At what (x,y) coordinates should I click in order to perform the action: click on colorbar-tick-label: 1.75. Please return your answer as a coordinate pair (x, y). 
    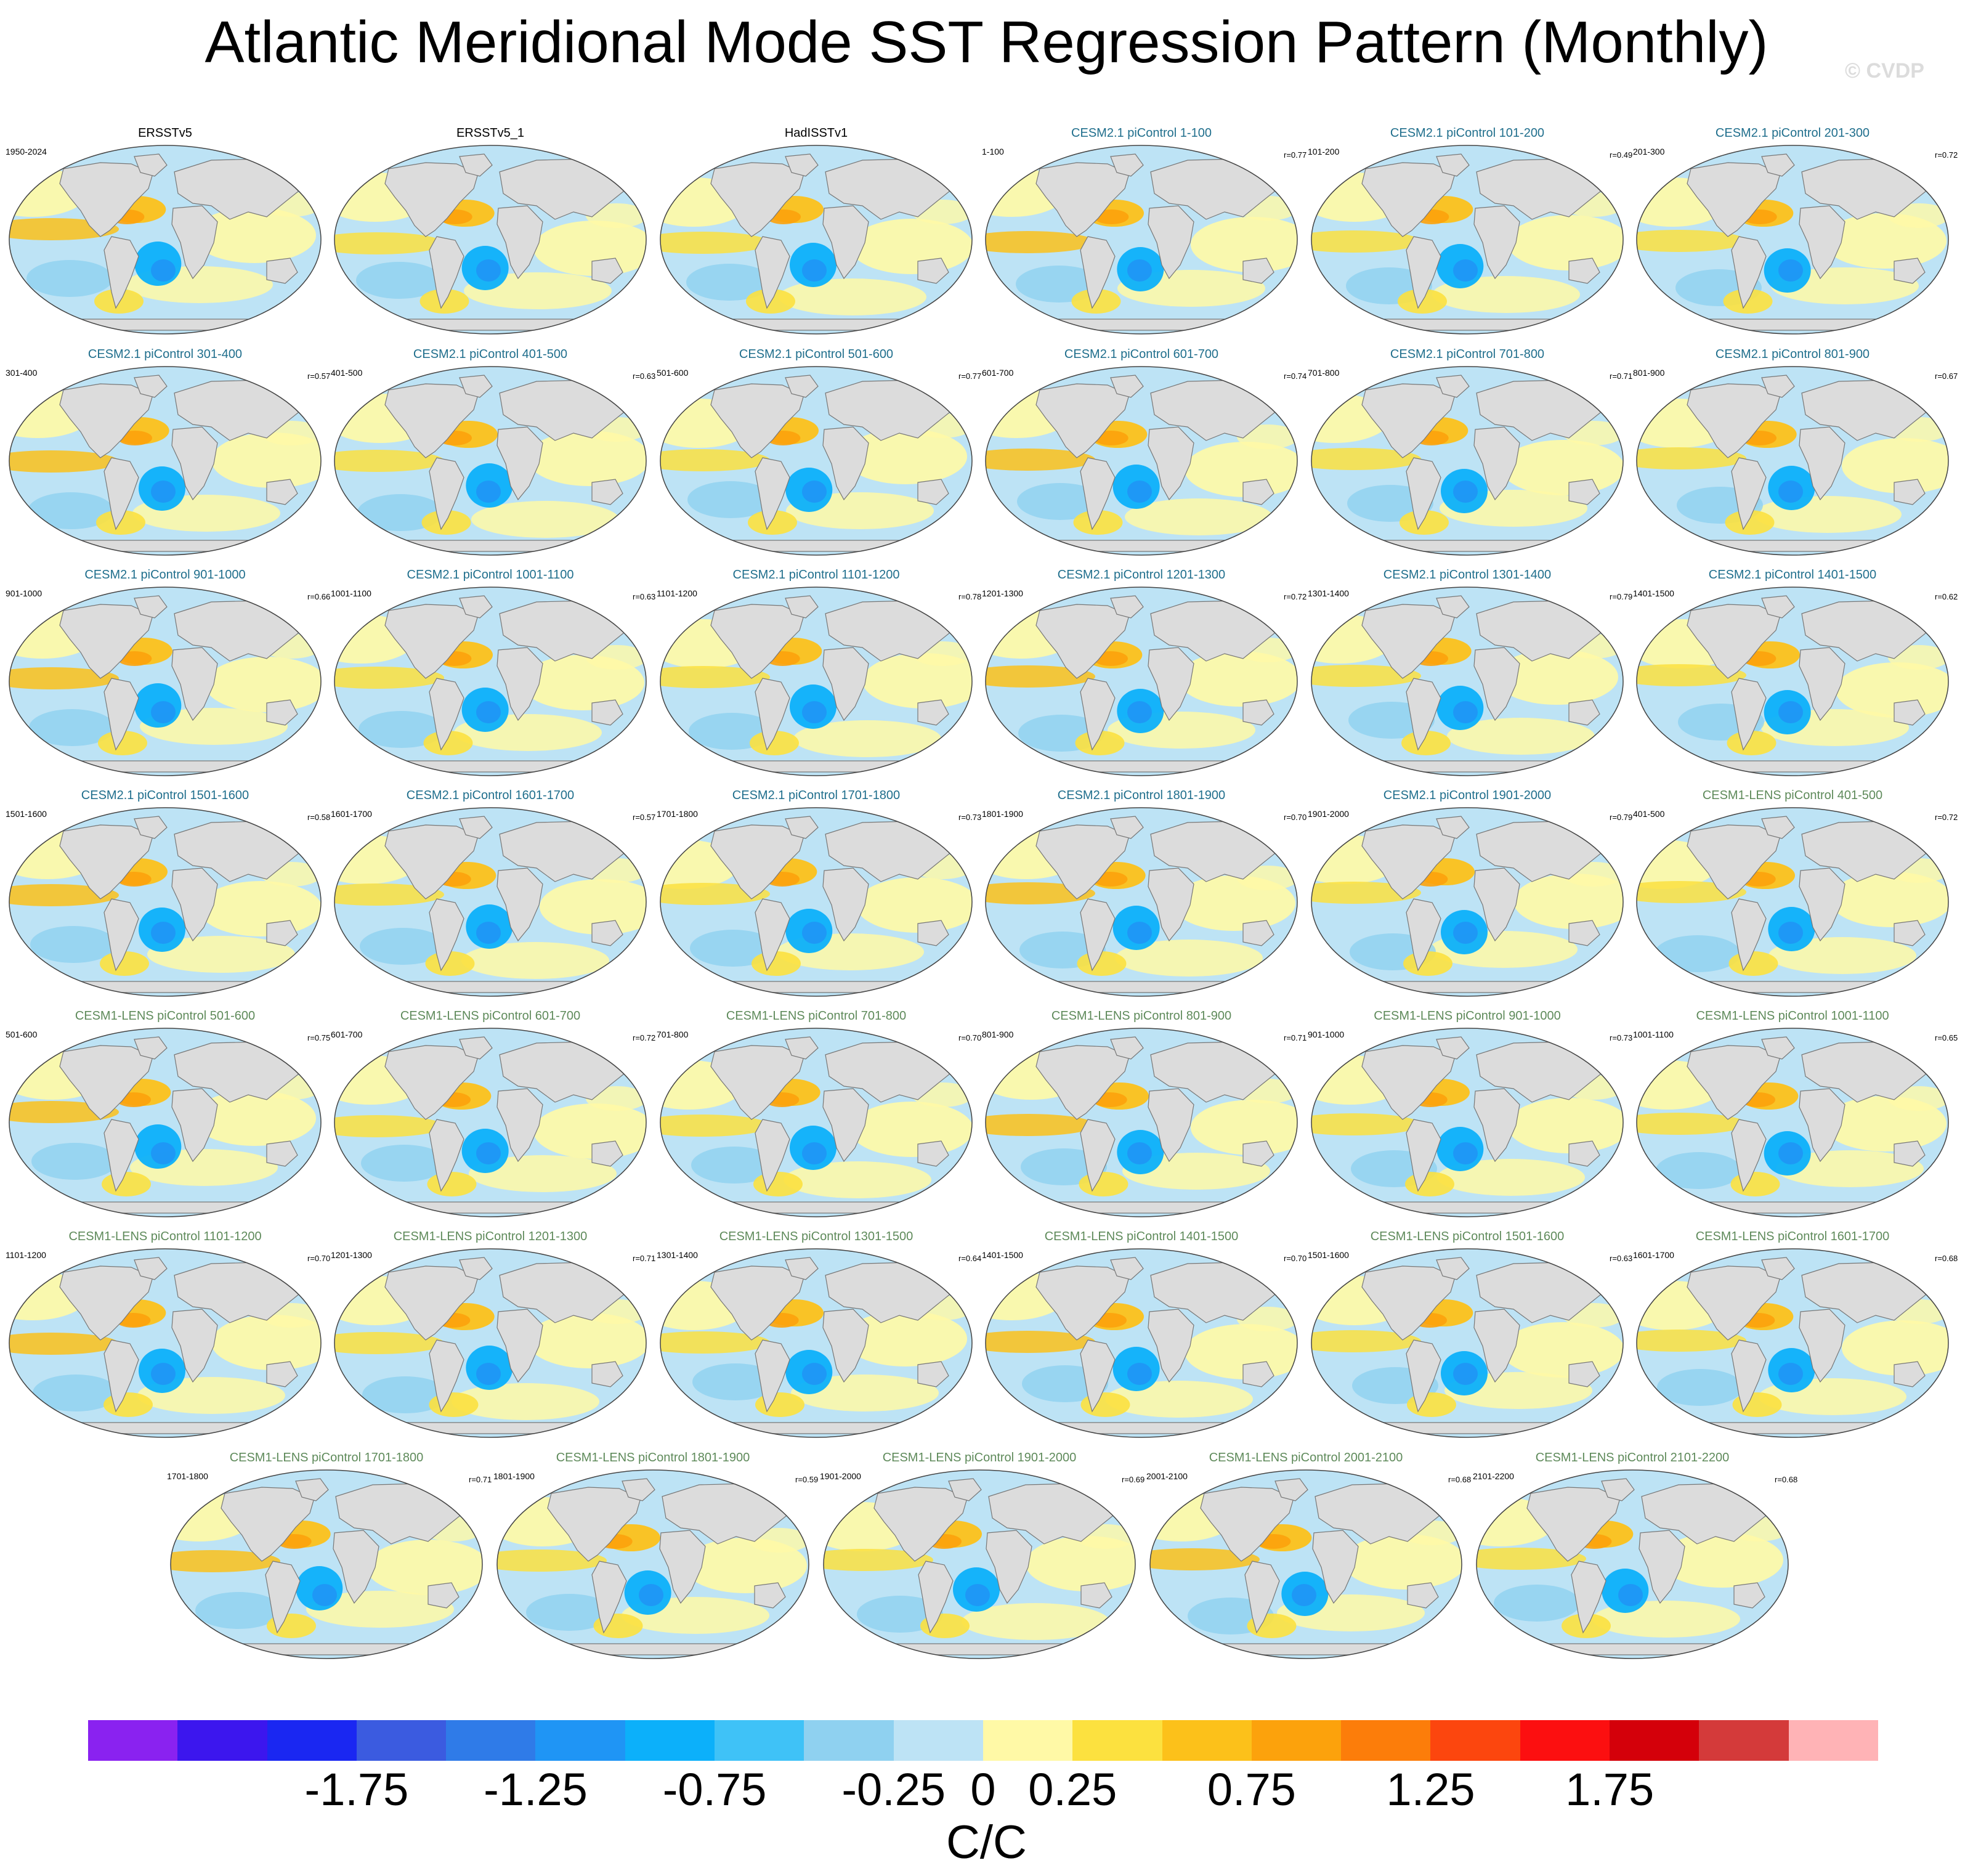
    Looking at the image, I should click on (1610, 1790).